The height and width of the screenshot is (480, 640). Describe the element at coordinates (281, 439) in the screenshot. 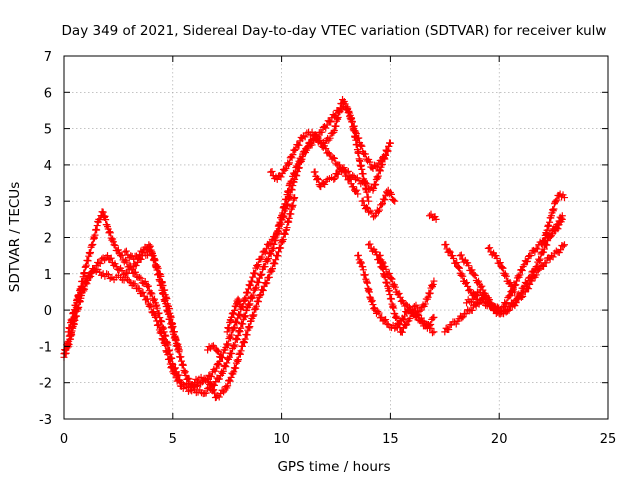

I see `x-tick-label: 10` at that location.